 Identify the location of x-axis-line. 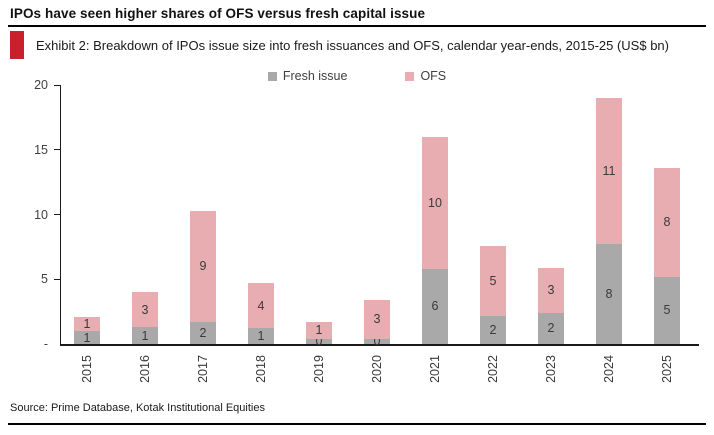
(379, 345).